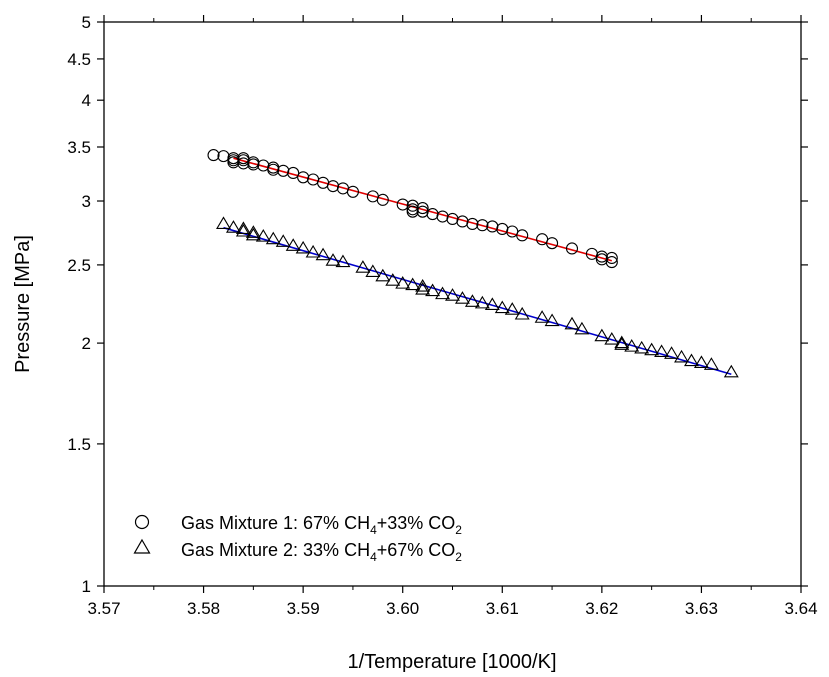 This screenshot has width=829, height=677. I want to click on y-tick-label-5: 3.5, so click(79, 147).